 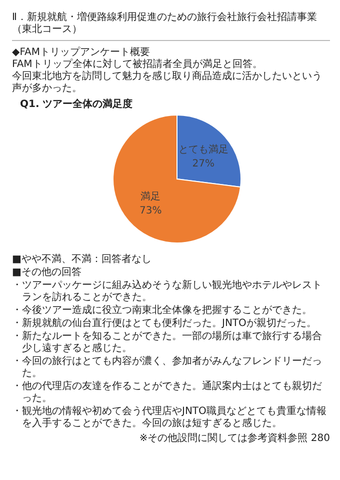 I want to click on text: ・今回の旅行はとても内容が濃く、参加者がみんなフレンドリーだった。, so click(x=167, y=368).